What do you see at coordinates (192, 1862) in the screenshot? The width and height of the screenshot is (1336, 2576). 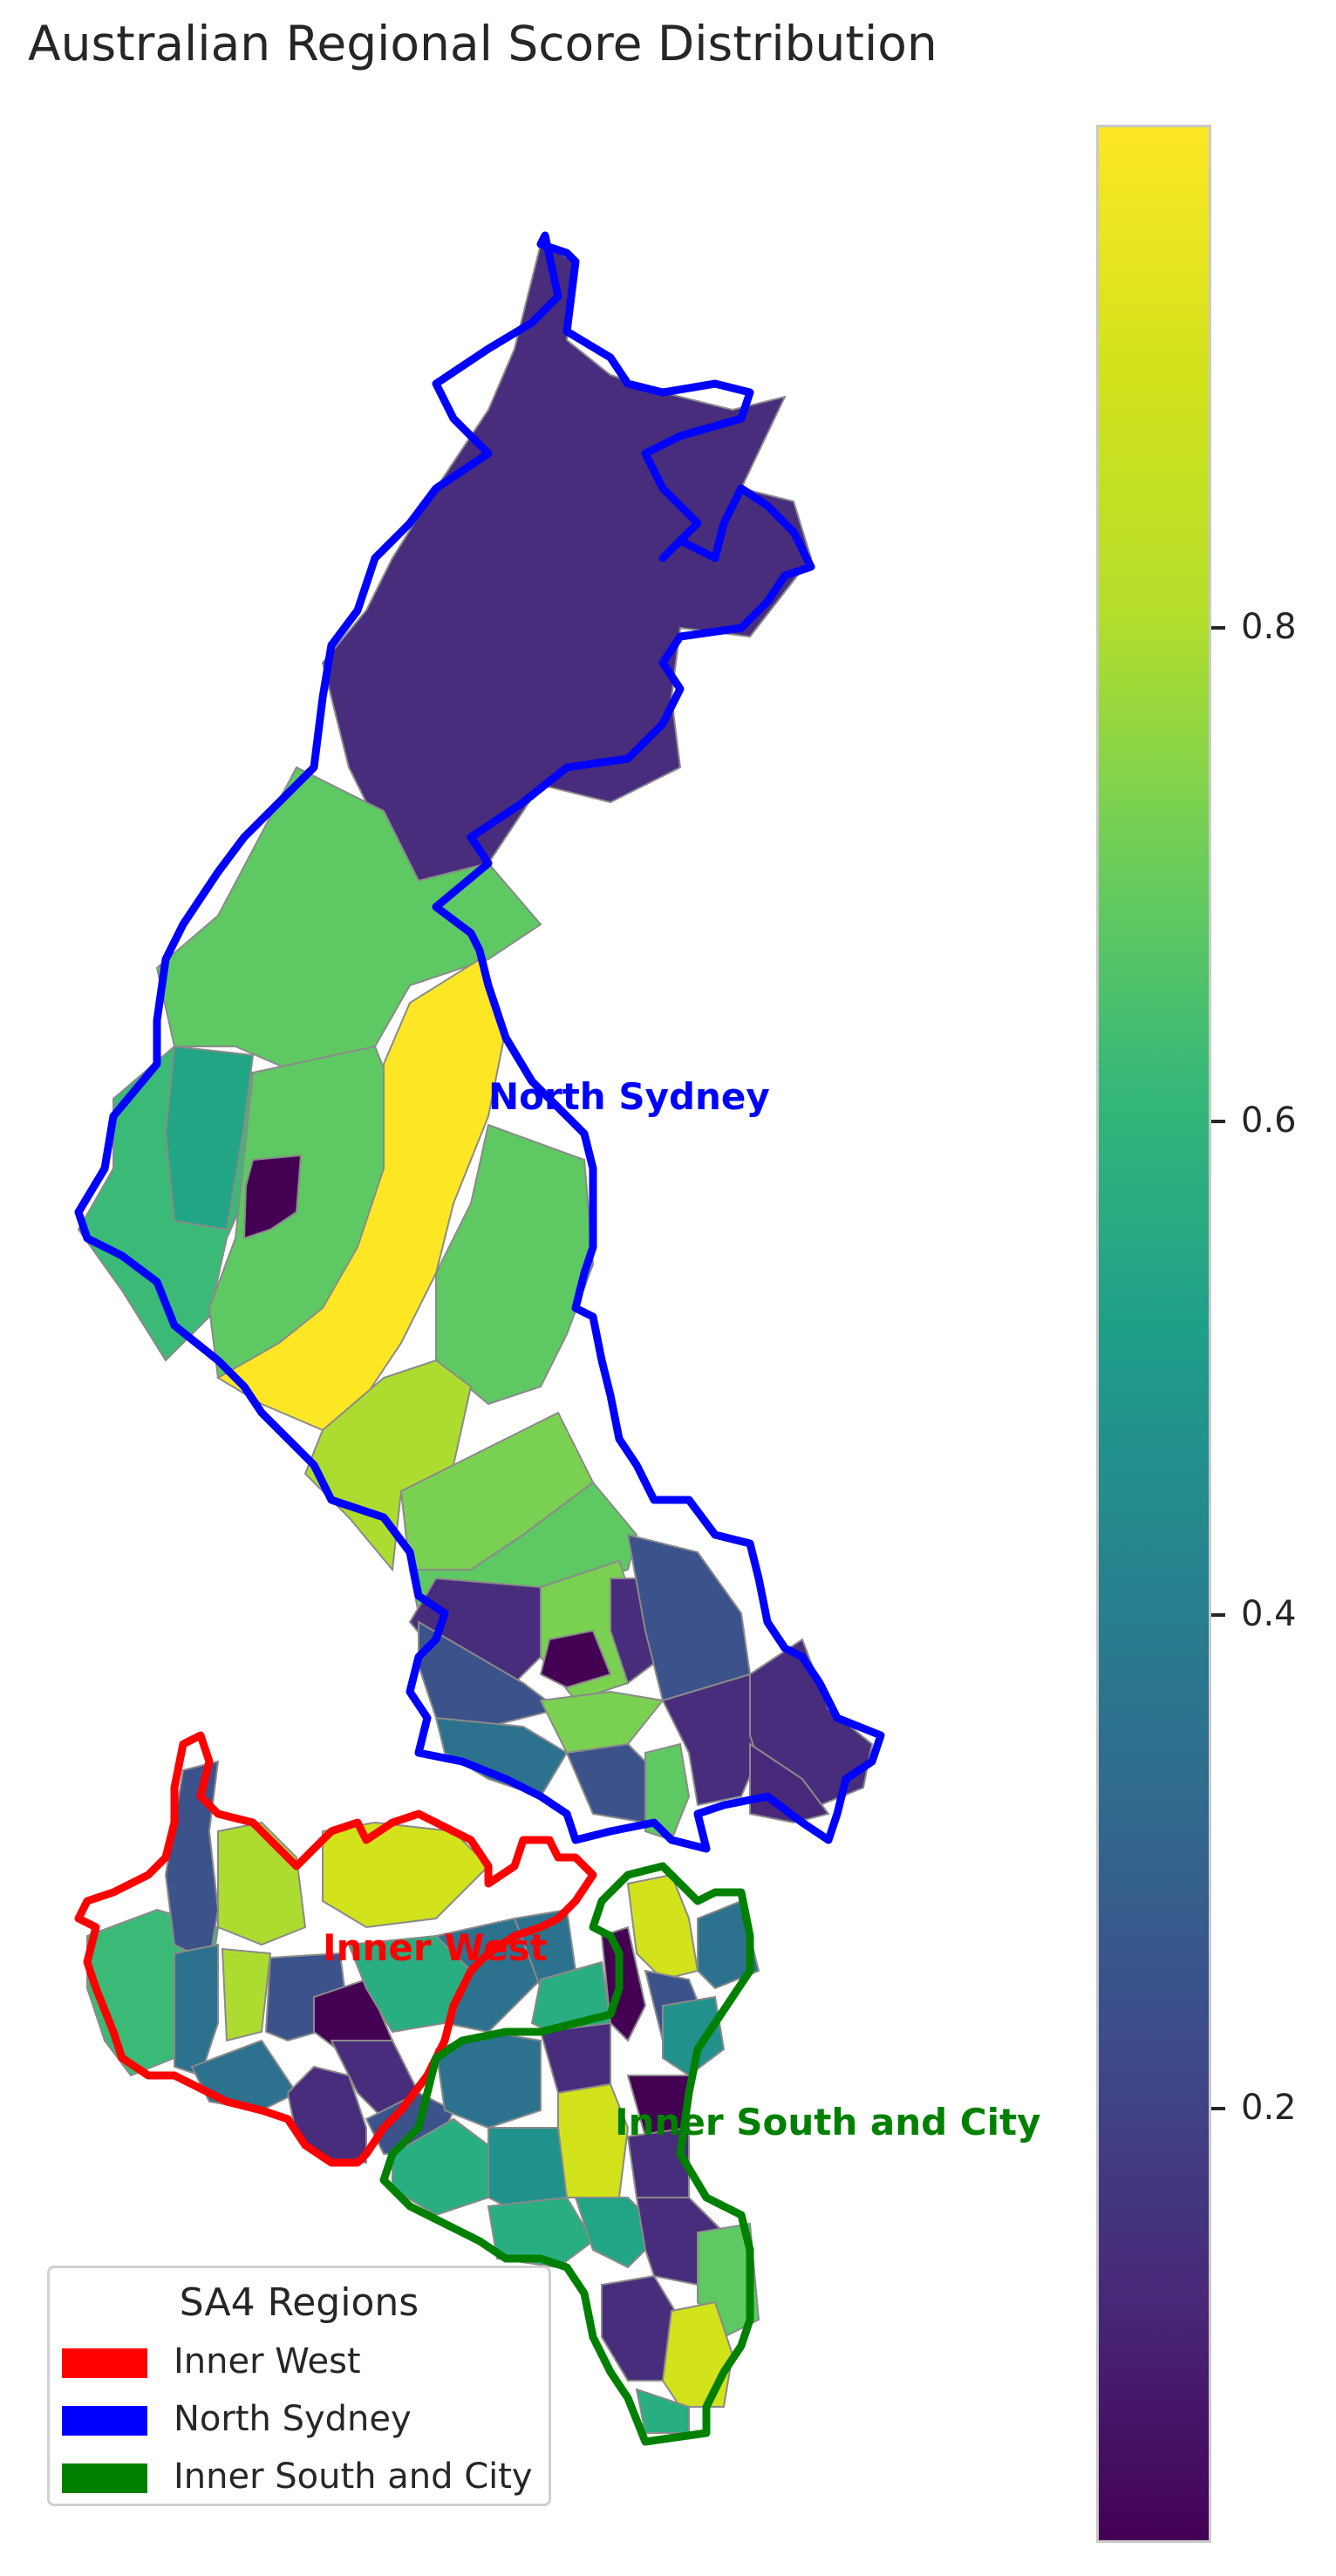 I see `area-iw-blue-north` at bounding box center [192, 1862].